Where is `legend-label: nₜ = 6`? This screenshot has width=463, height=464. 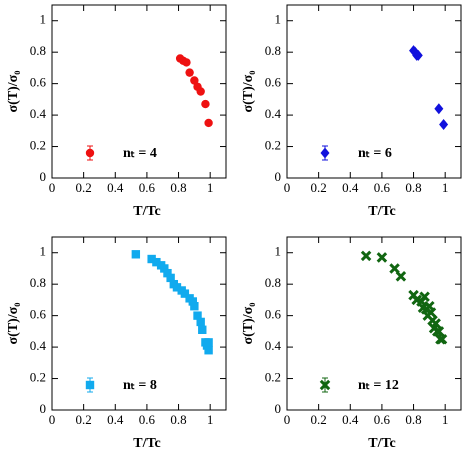
legend-label: nₜ = 6 is located at coordinates (375, 153).